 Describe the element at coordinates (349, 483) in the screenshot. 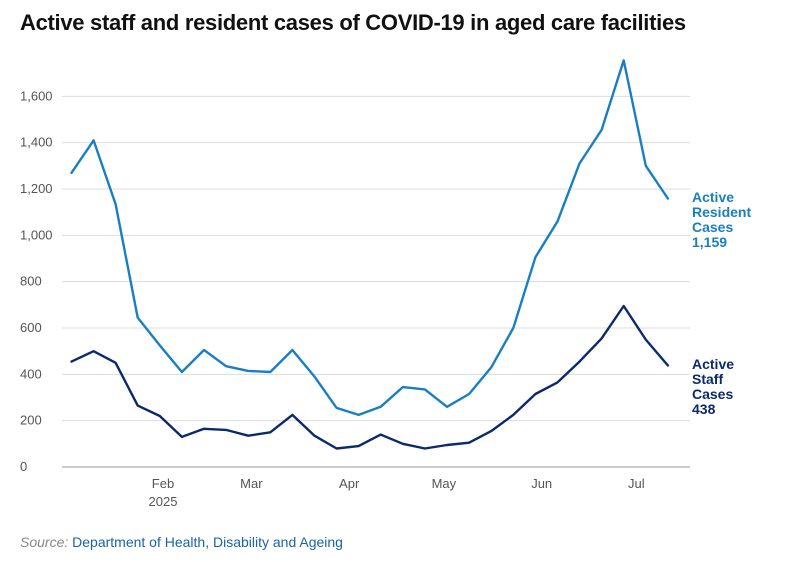

I see `x-tick-label: Apr` at that location.